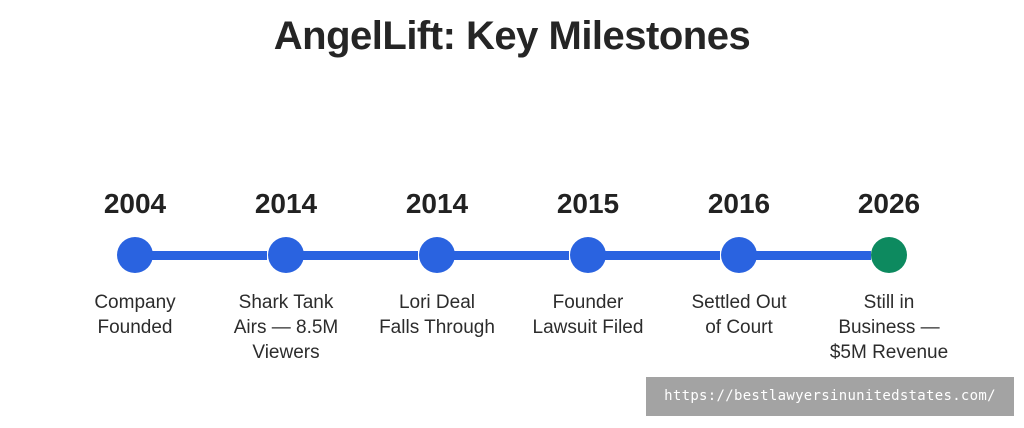 The image size is (1024, 428). I want to click on milestone-description: Lori Deal Falls Through, so click(437, 315).